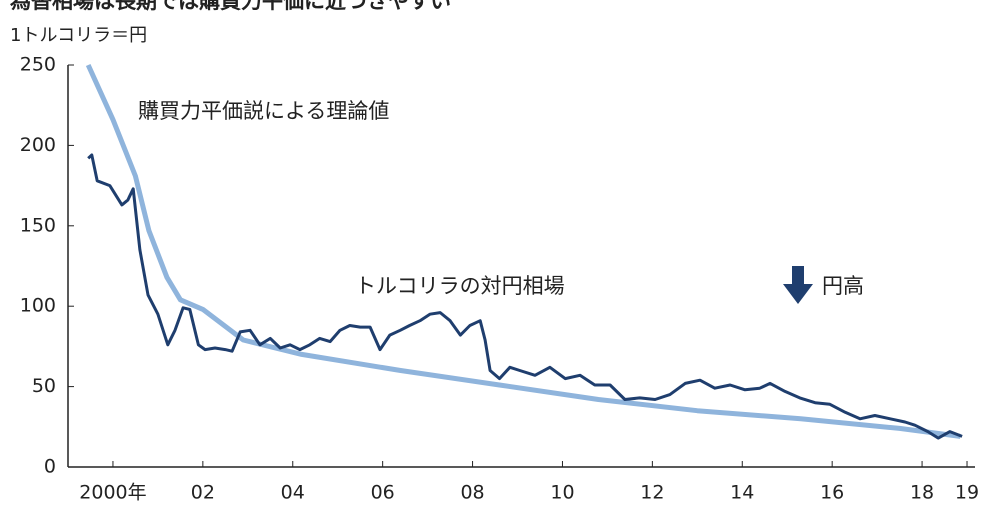  Describe the element at coordinates (742, 493) in the screenshot. I see `x-tick-label: 14` at that location.